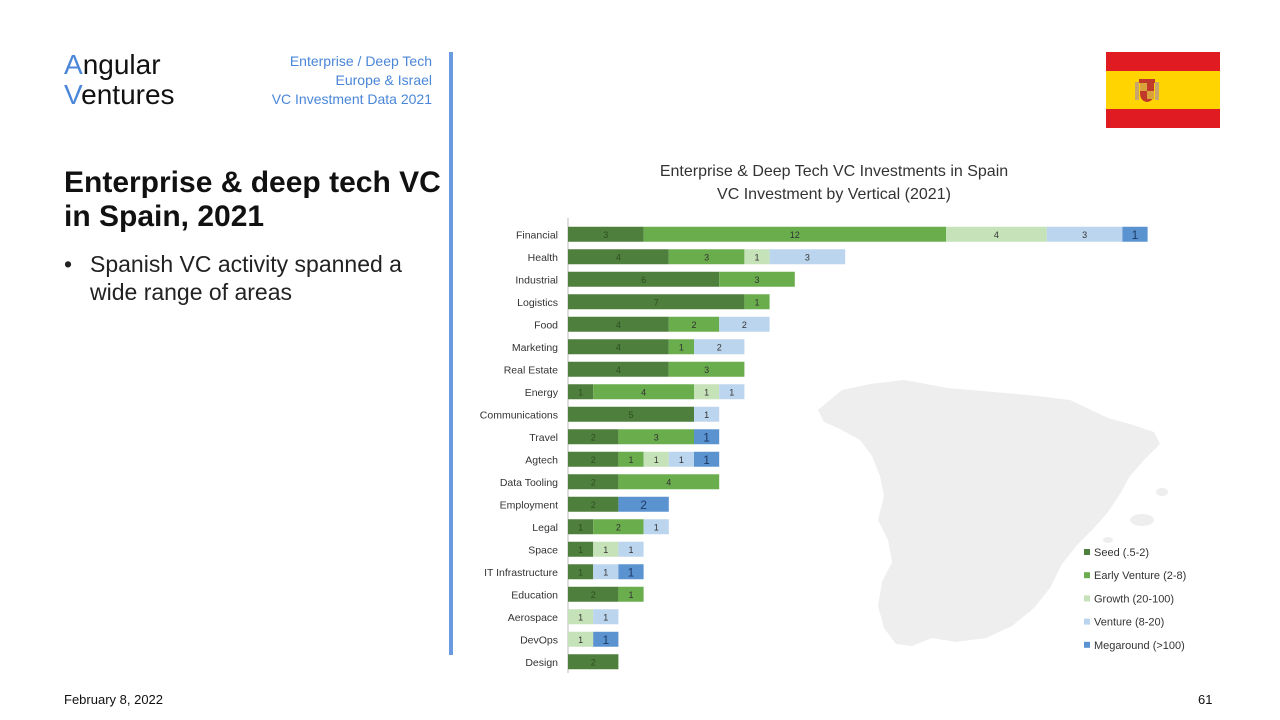  What do you see at coordinates (121, 64) in the screenshot?
I see `logo-line1: ngular` at bounding box center [121, 64].